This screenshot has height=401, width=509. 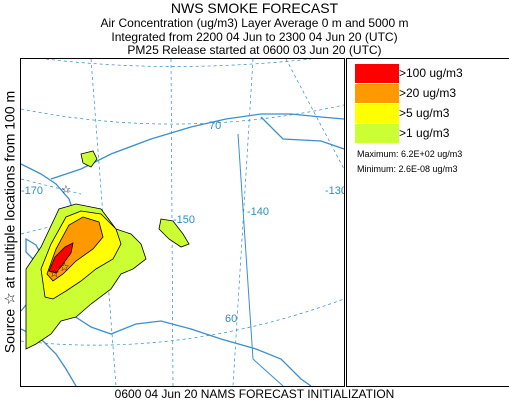 I want to click on legend-label: >20 ug/m3, so click(x=428, y=93).